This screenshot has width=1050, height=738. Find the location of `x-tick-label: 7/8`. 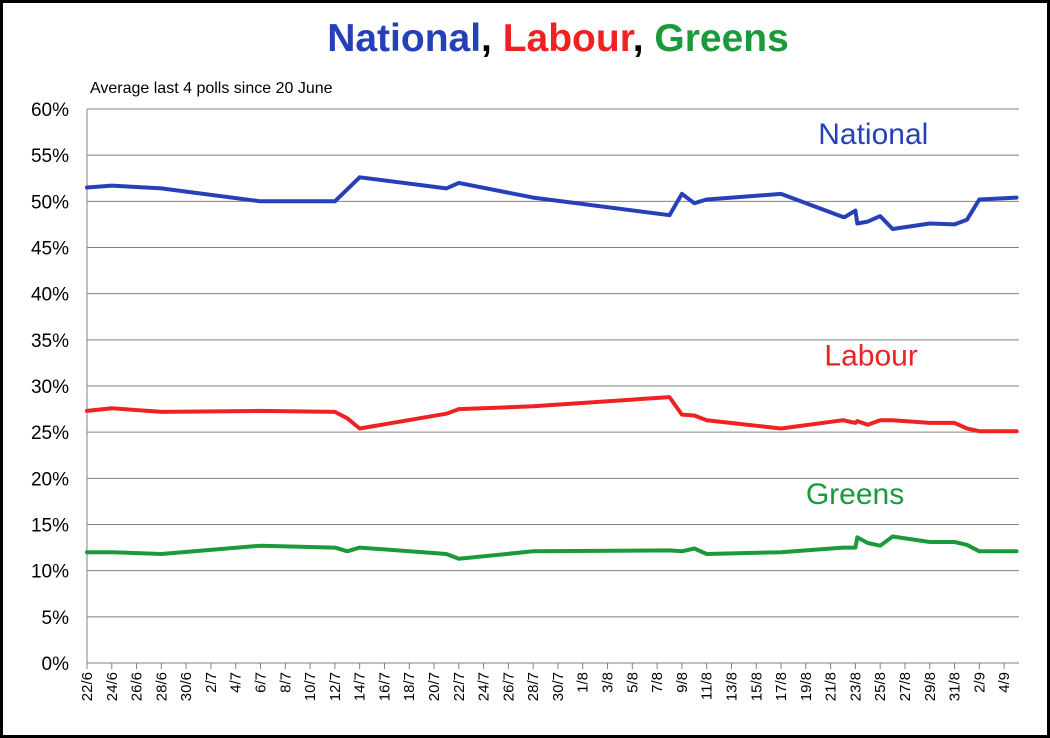

x-tick-label: 7/8 is located at coordinates (657, 682).